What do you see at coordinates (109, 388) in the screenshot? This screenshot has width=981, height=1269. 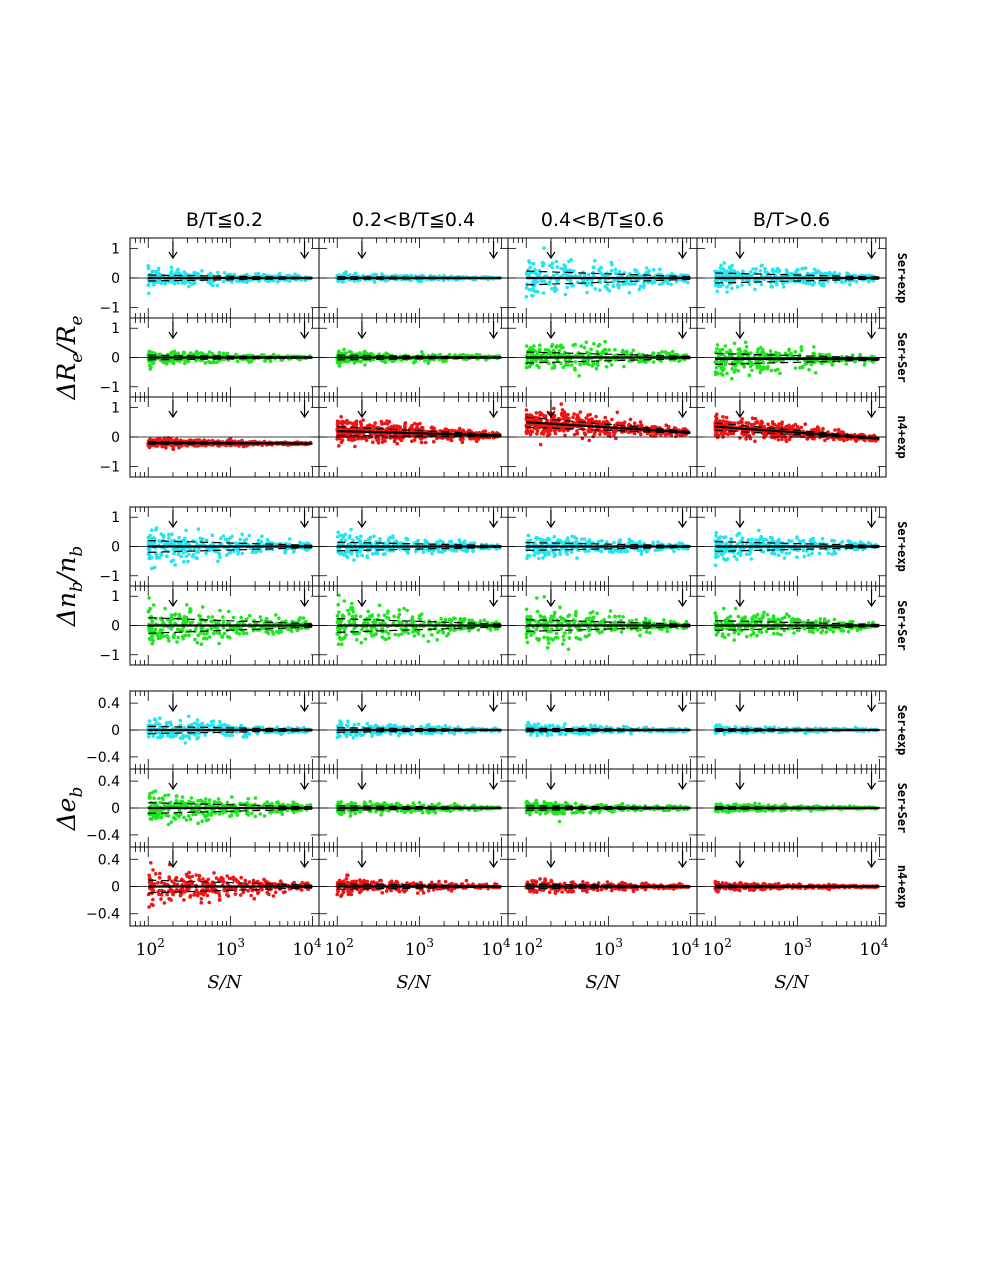 I see `y-tick-label: −1` at bounding box center [109, 388].